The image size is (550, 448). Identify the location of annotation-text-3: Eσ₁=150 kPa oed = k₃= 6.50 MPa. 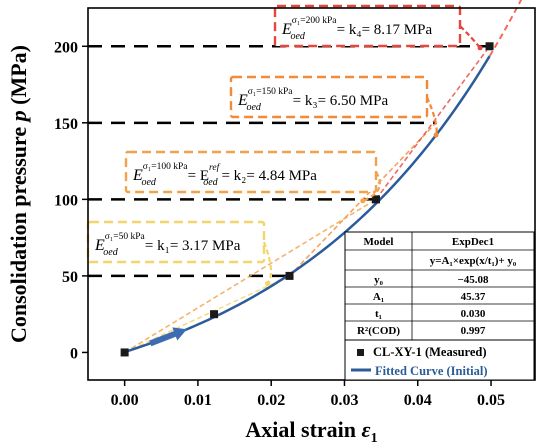
(312, 100).